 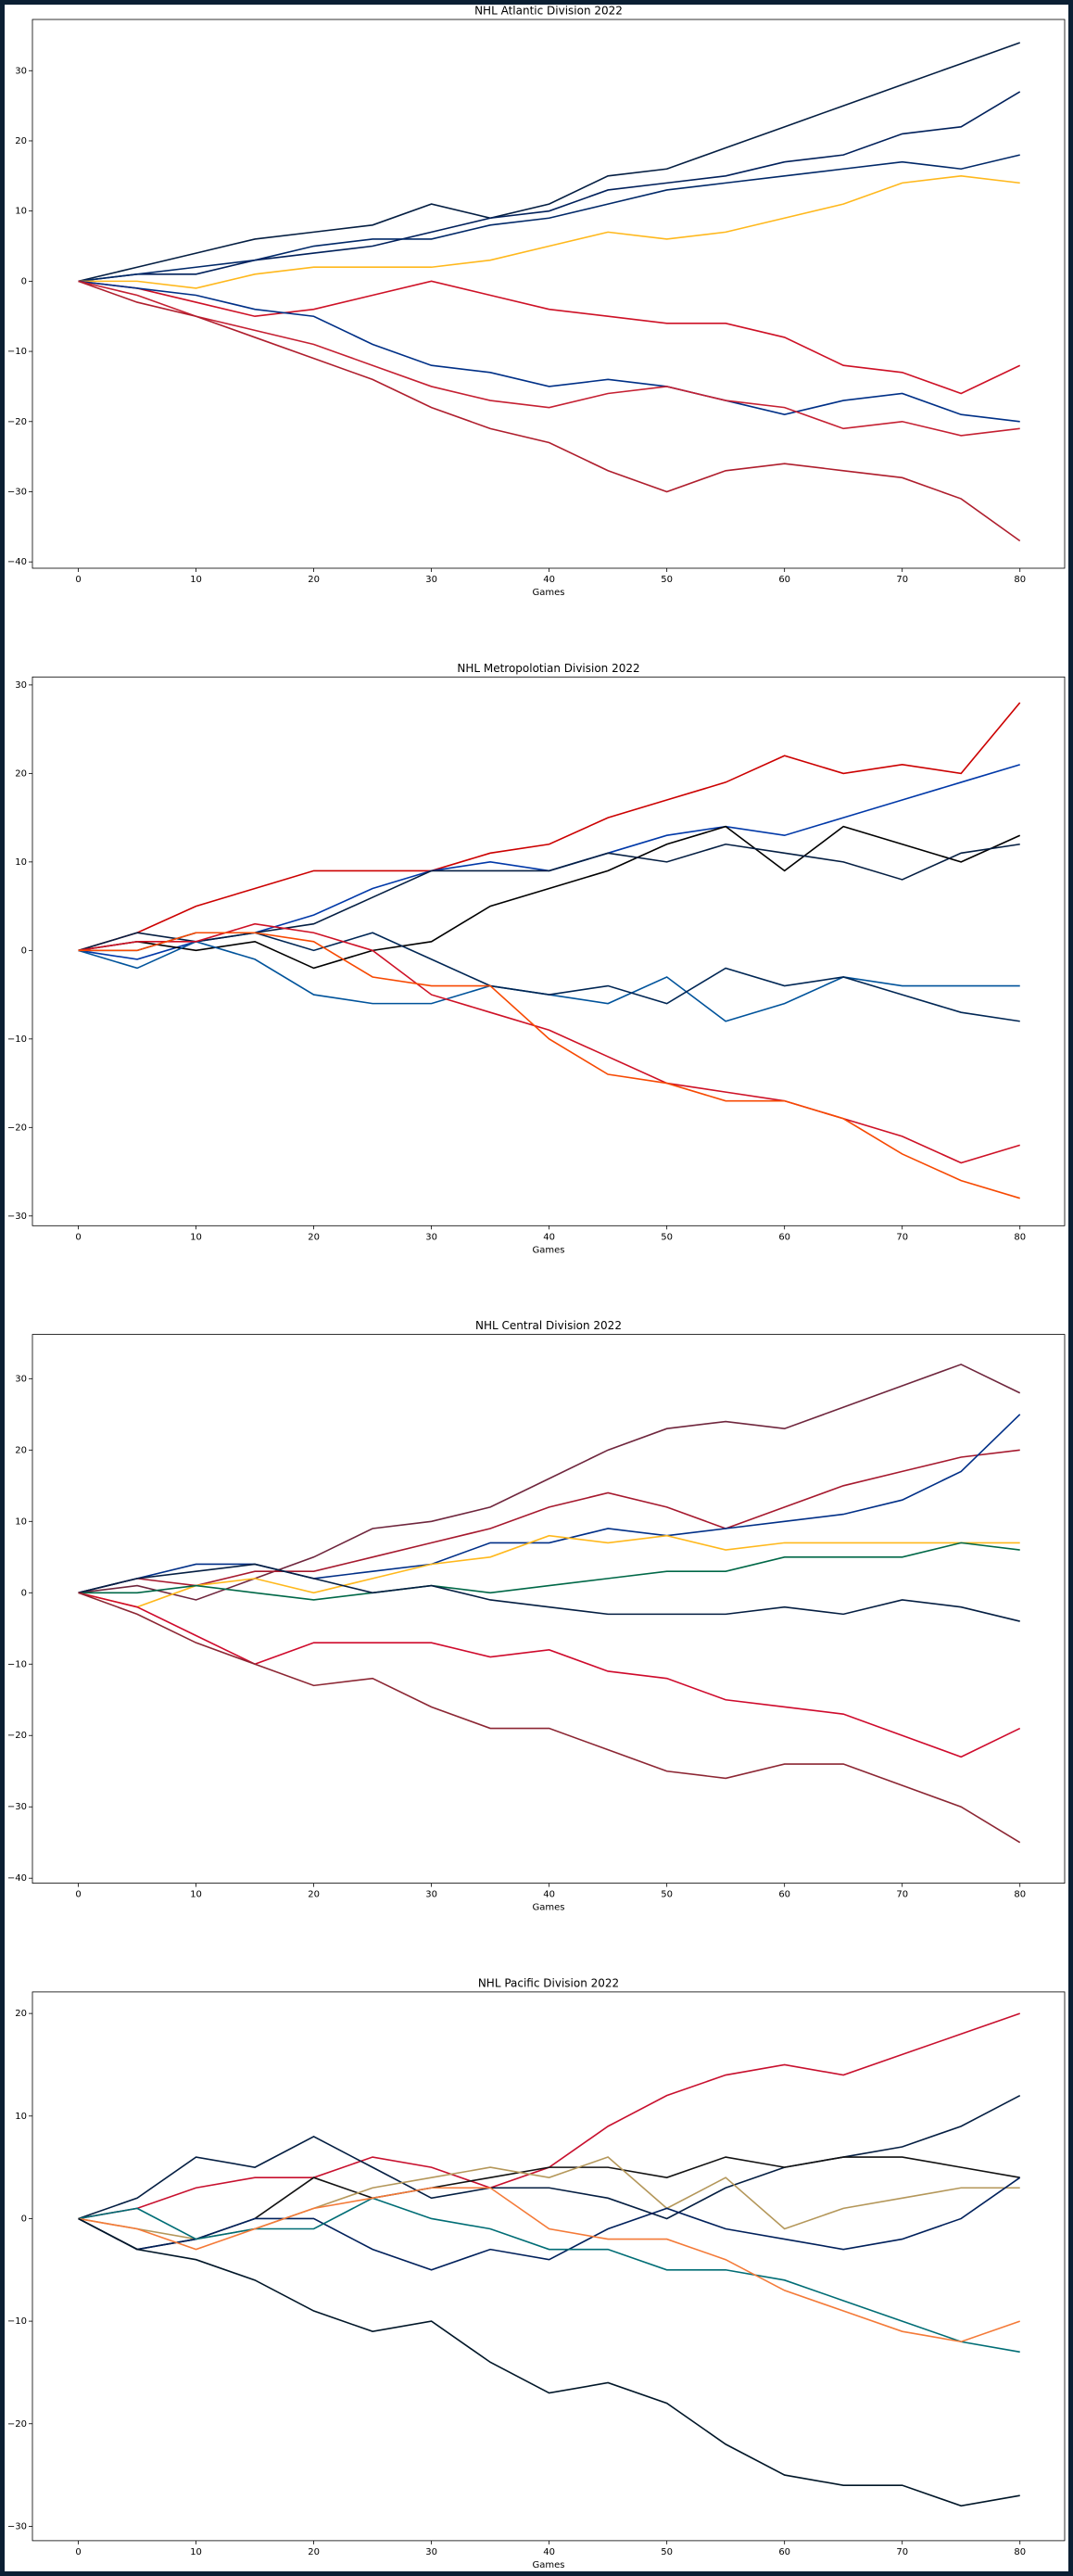 What do you see at coordinates (548, 1325) in the screenshot?
I see `chart-title: NHL Central Division 2022` at bounding box center [548, 1325].